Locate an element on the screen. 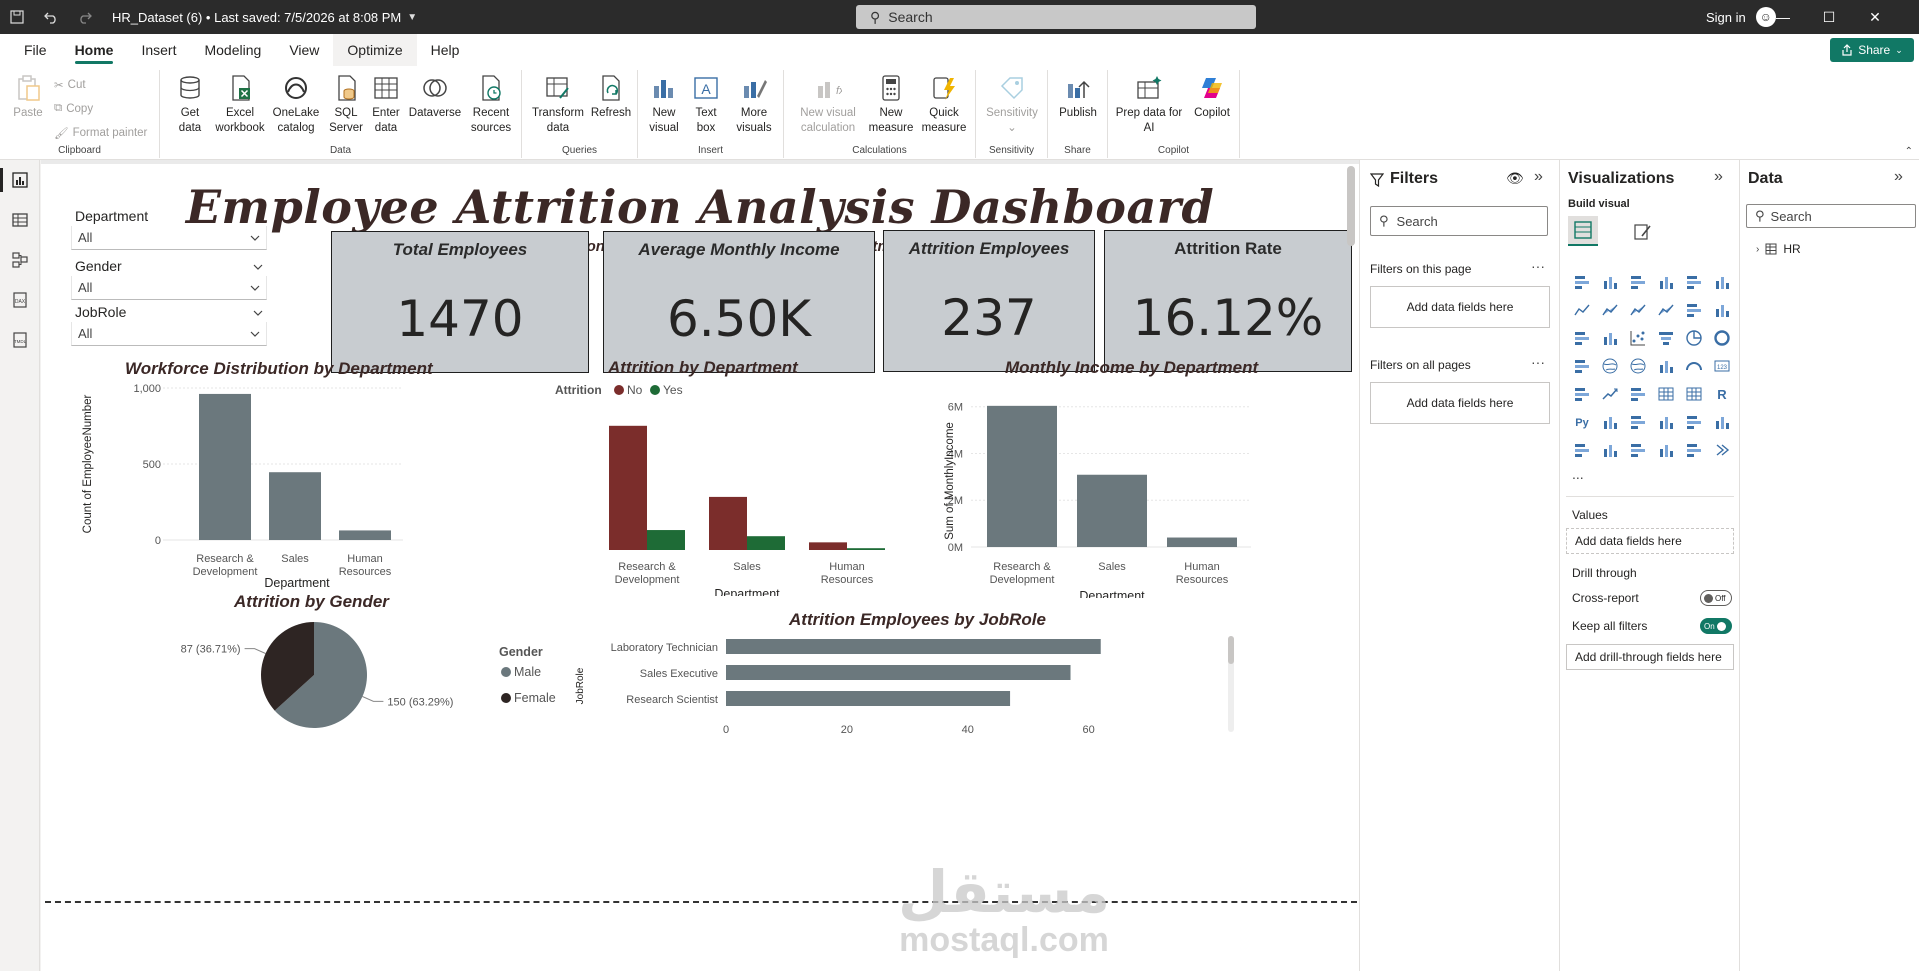 This screenshot has width=1919, height=971. kpi-card-average-monthly-income: Average Monthly Income 6.50K is located at coordinates (739, 302).